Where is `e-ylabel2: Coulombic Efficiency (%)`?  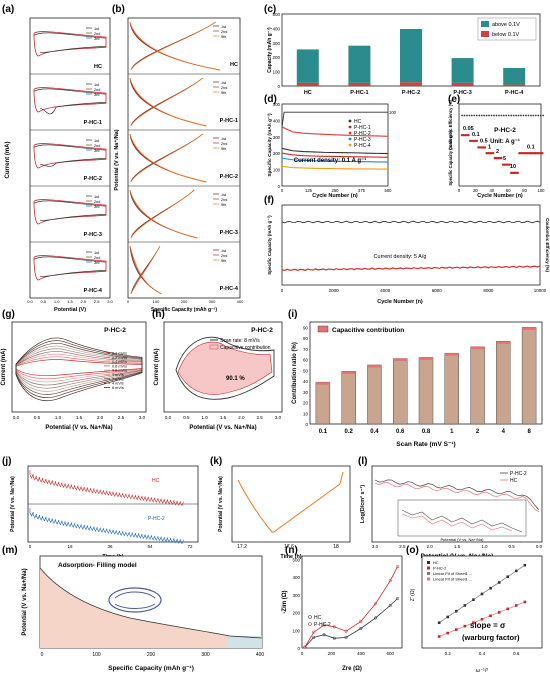 e-ylabel2: Coulombic Efficiency (%) is located at coordinates (450, 124).